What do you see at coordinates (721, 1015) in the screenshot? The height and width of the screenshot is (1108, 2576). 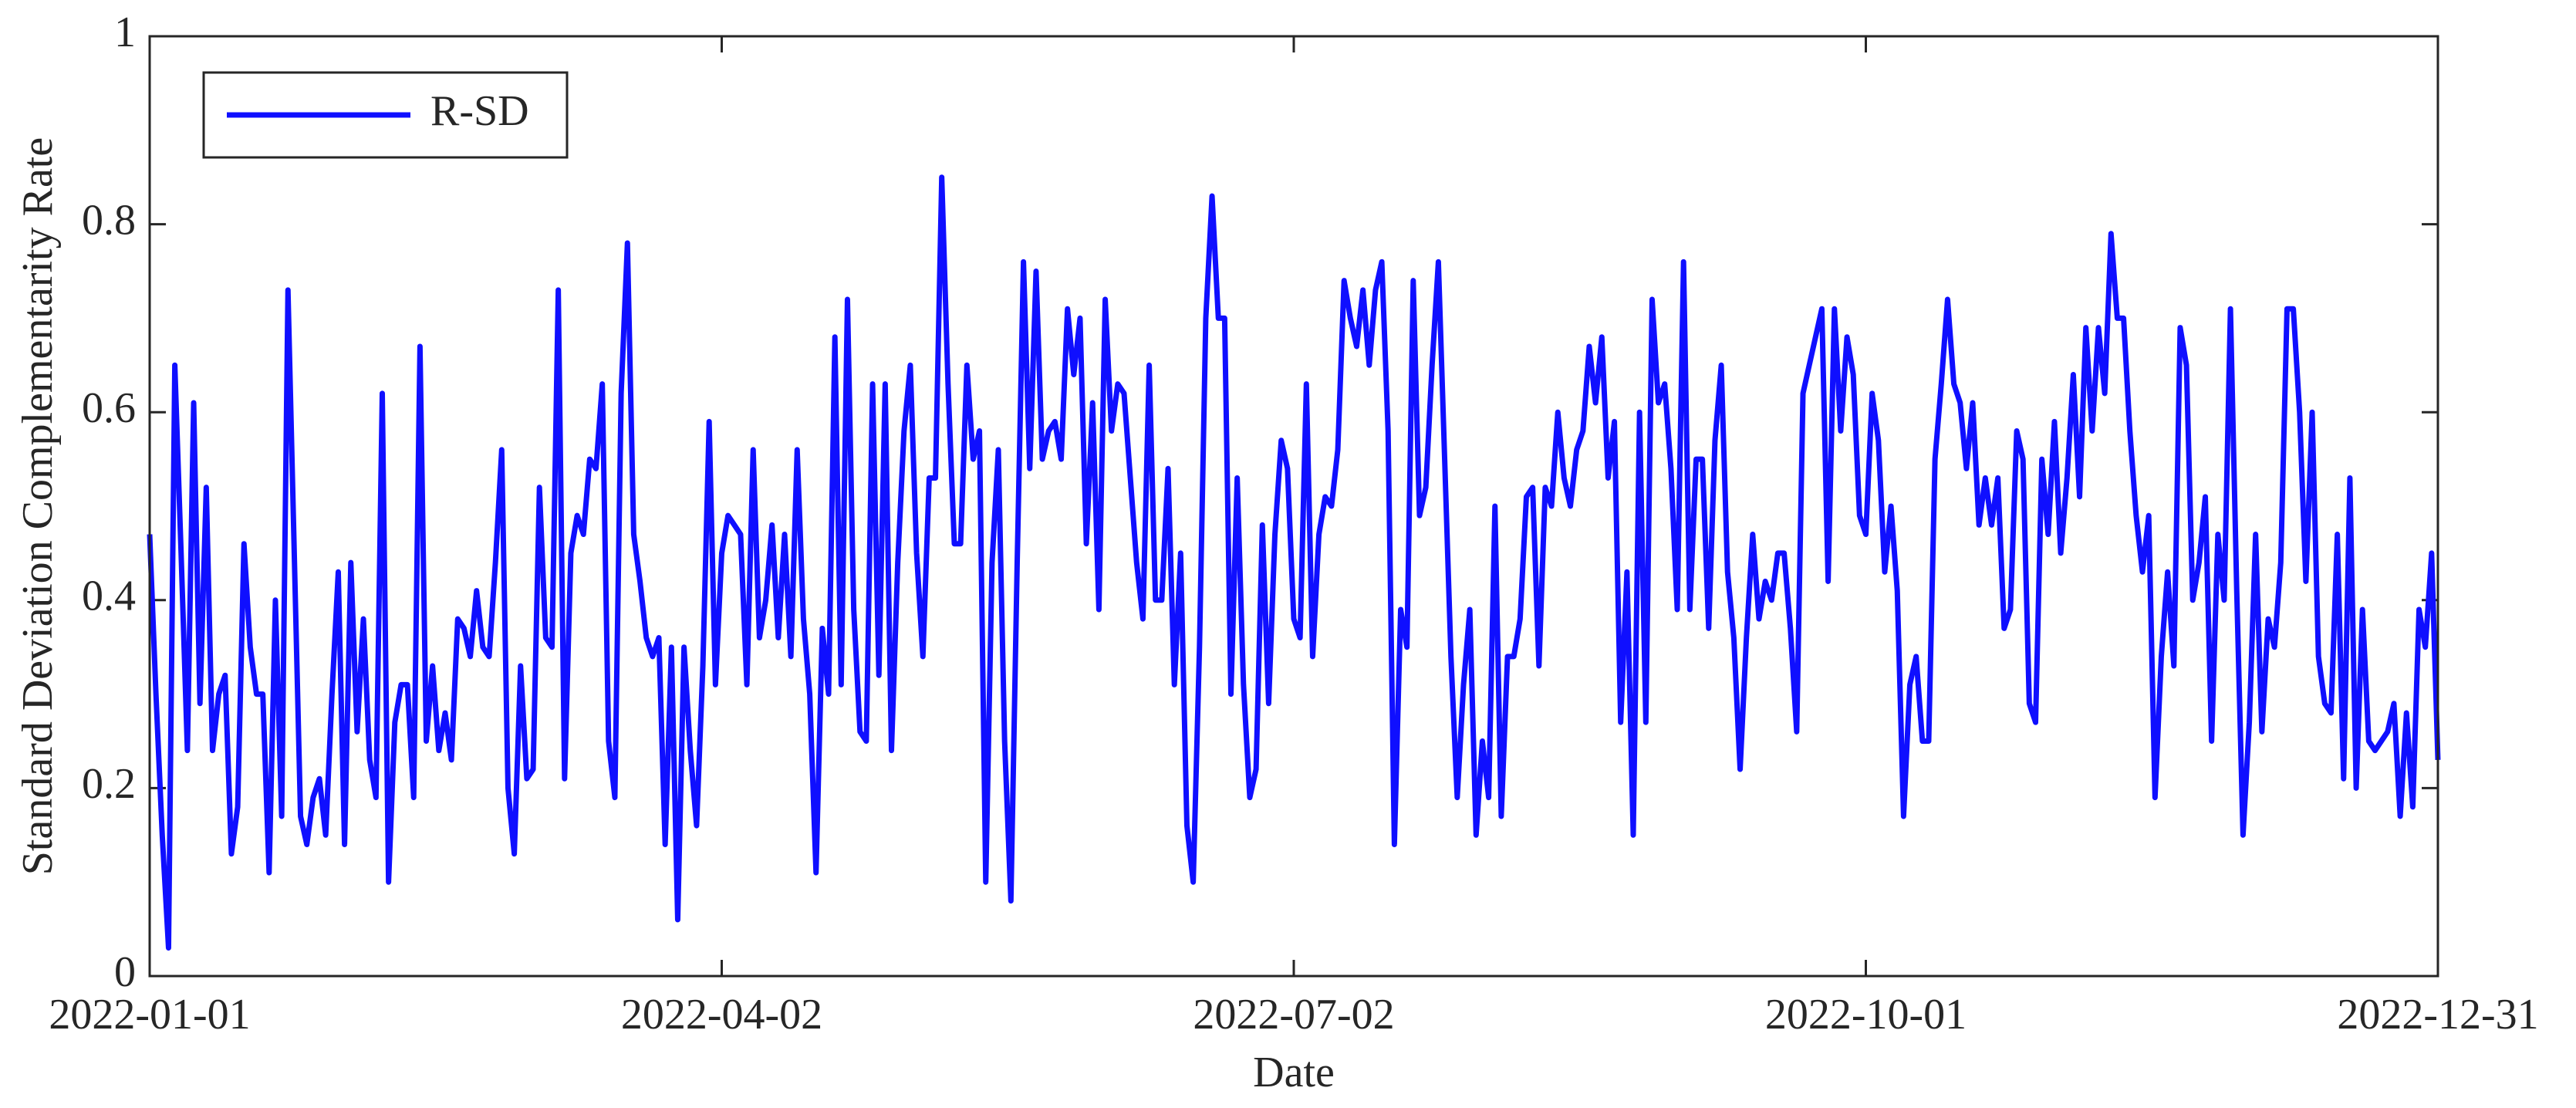 I see `x-tick-label: 2022-04-02` at bounding box center [721, 1015].